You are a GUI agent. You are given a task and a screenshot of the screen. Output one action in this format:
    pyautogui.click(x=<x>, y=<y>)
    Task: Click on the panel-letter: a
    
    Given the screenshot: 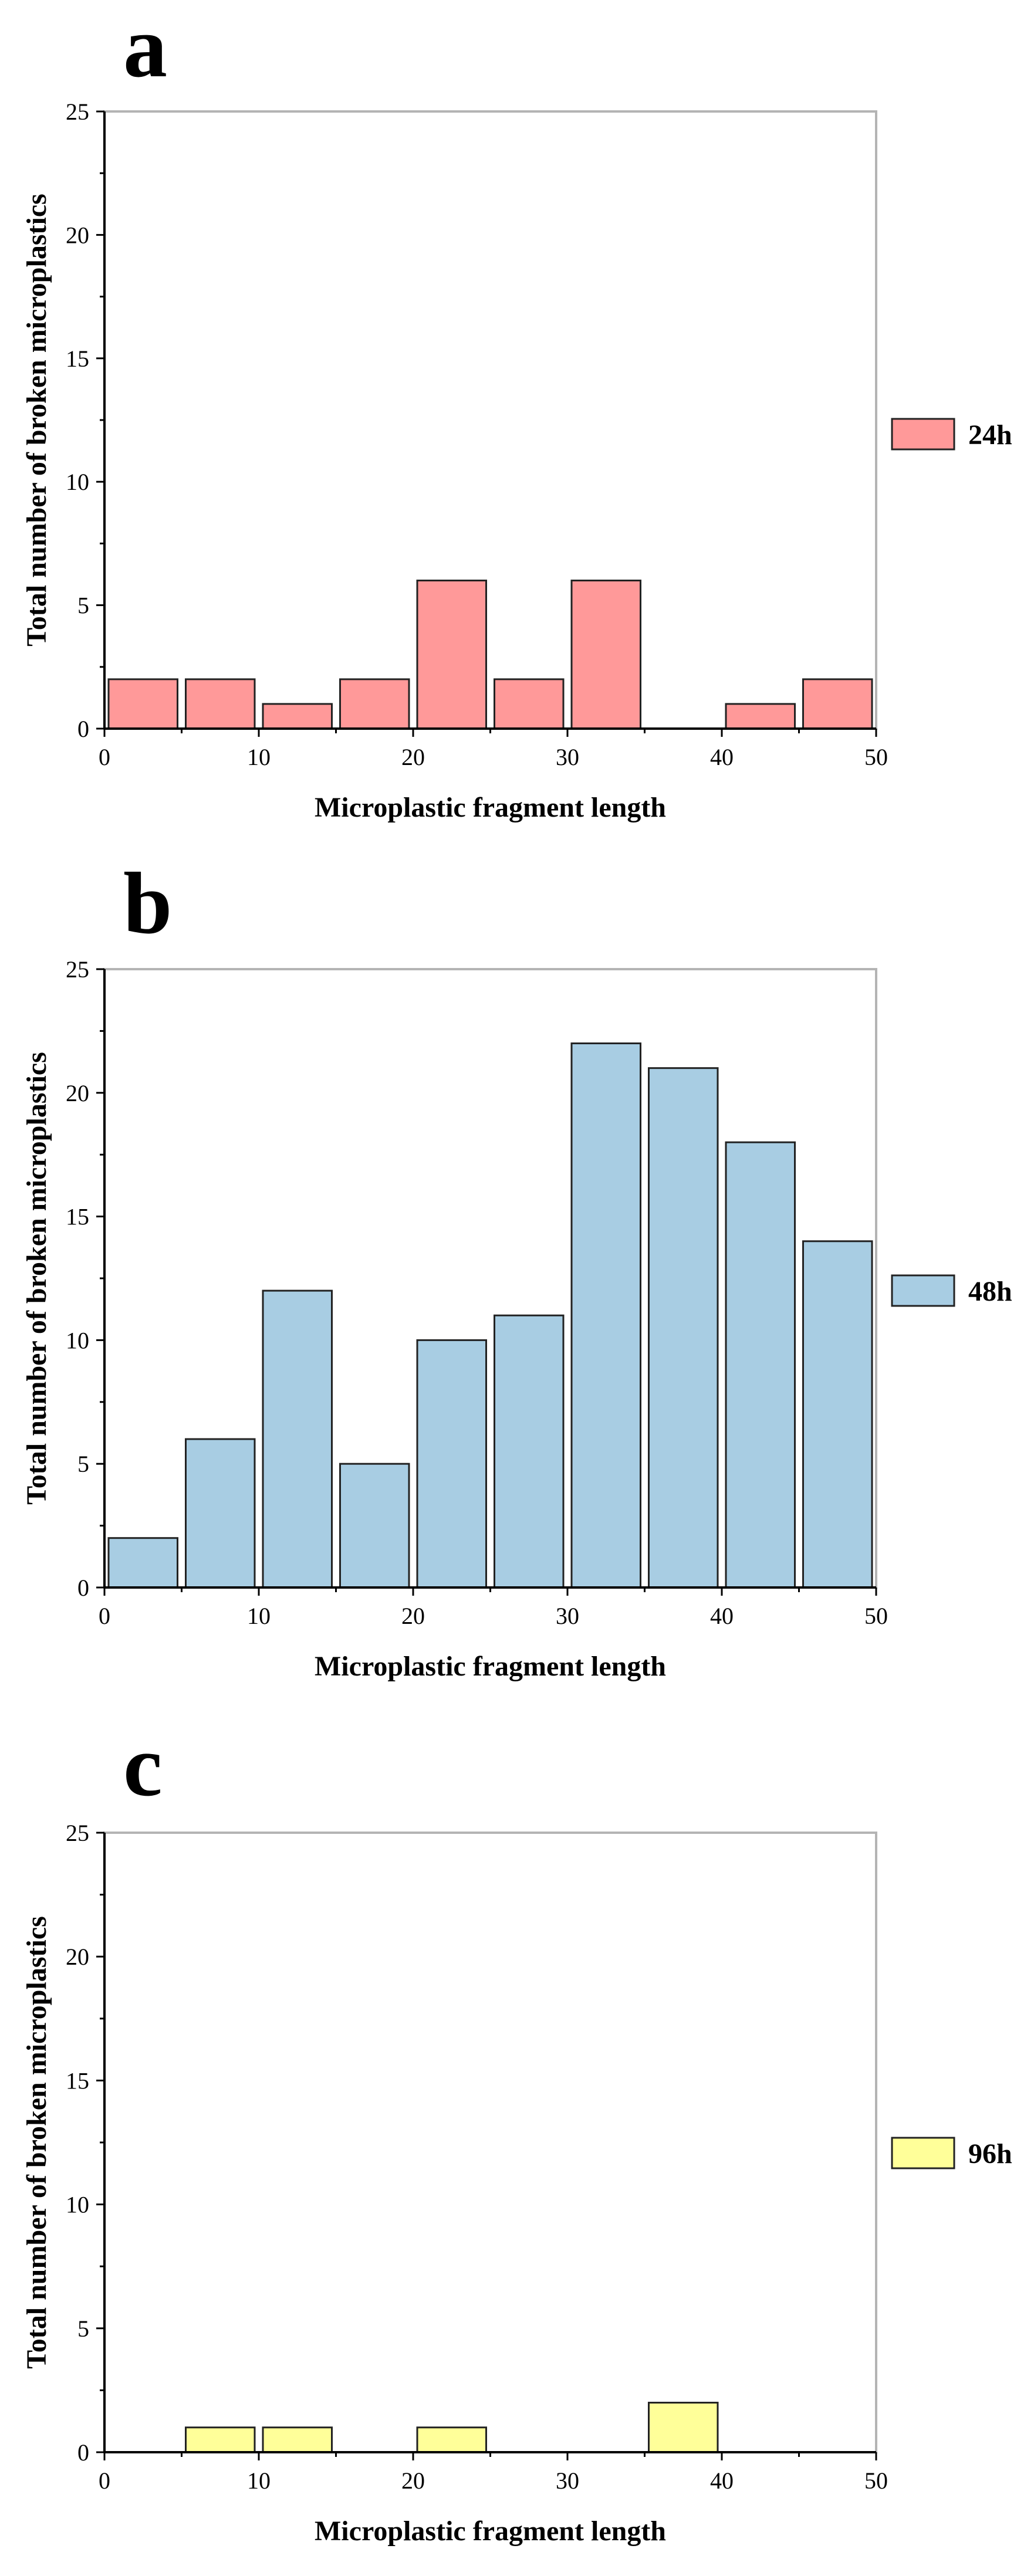 What is the action you would take?
    pyautogui.click(x=145, y=48)
    